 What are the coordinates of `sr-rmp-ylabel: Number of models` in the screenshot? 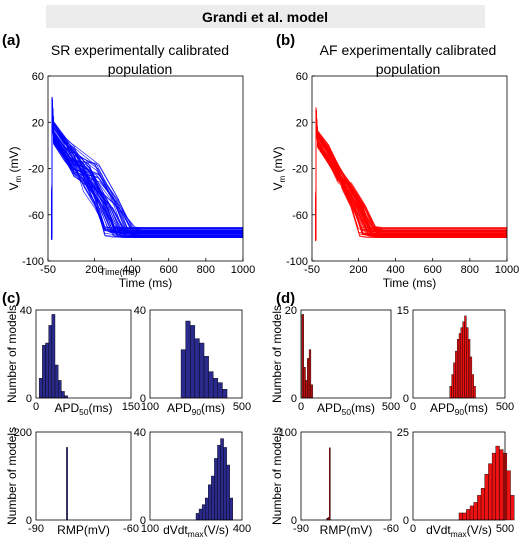 It's located at (12, 476).